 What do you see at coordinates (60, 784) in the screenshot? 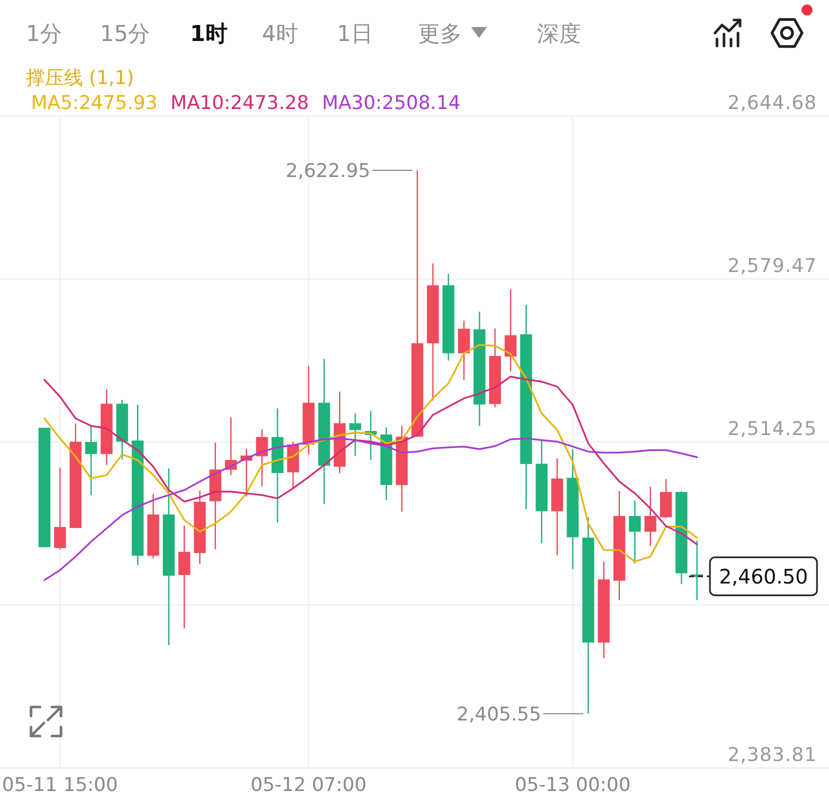
I see `x-tick-label: 05-11 15:00` at bounding box center [60, 784].